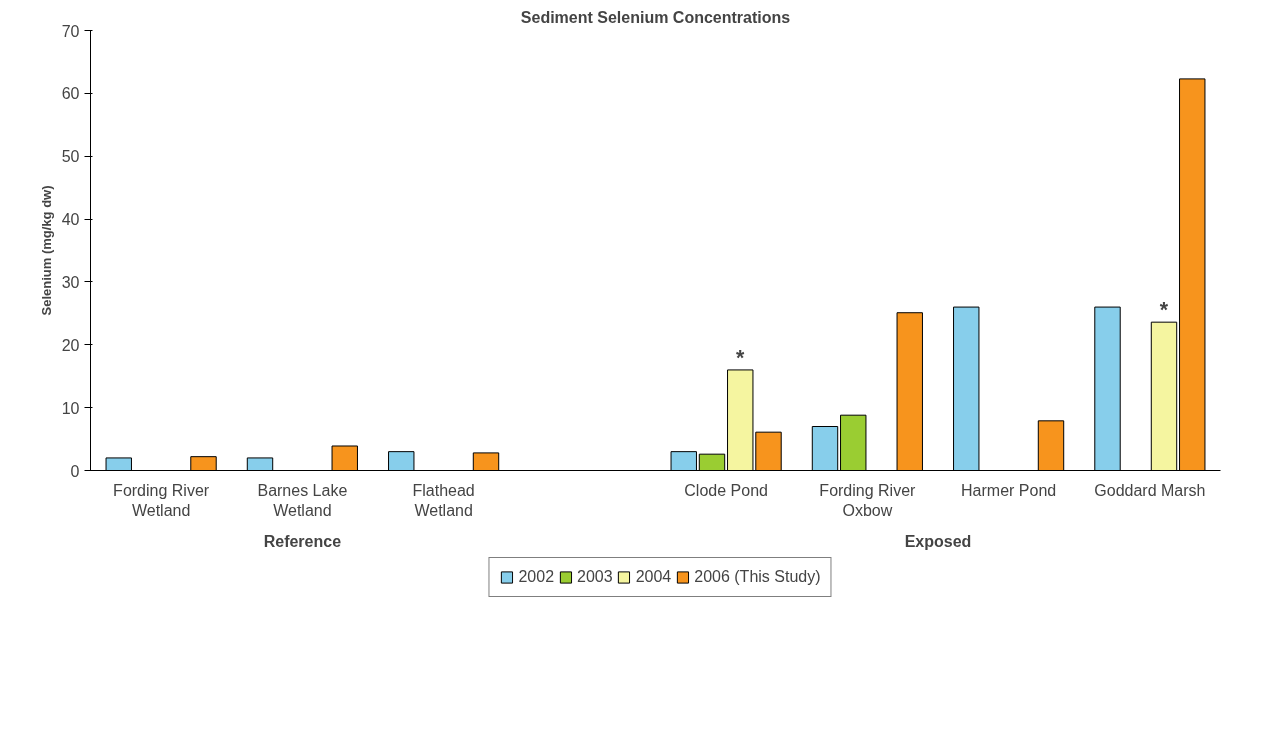 The height and width of the screenshot is (737, 1283). Describe the element at coordinates (655, 17) in the screenshot. I see `chart-title: Sediment Selenium Concentrations` at that location.